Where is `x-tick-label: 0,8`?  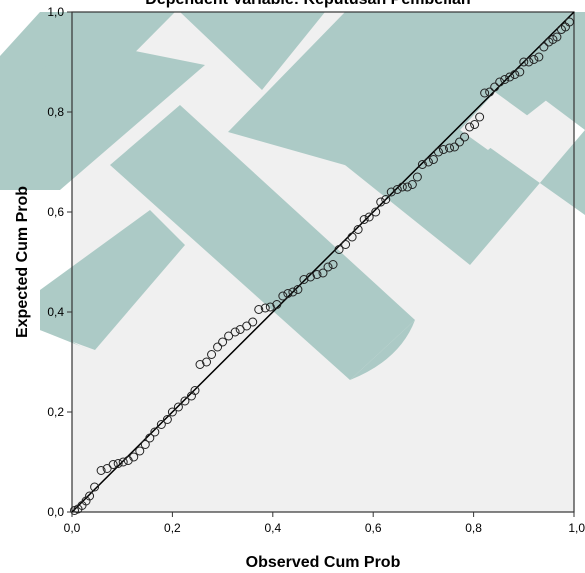 x-tick-label: 0,8 is located at coordinates (473, 528).